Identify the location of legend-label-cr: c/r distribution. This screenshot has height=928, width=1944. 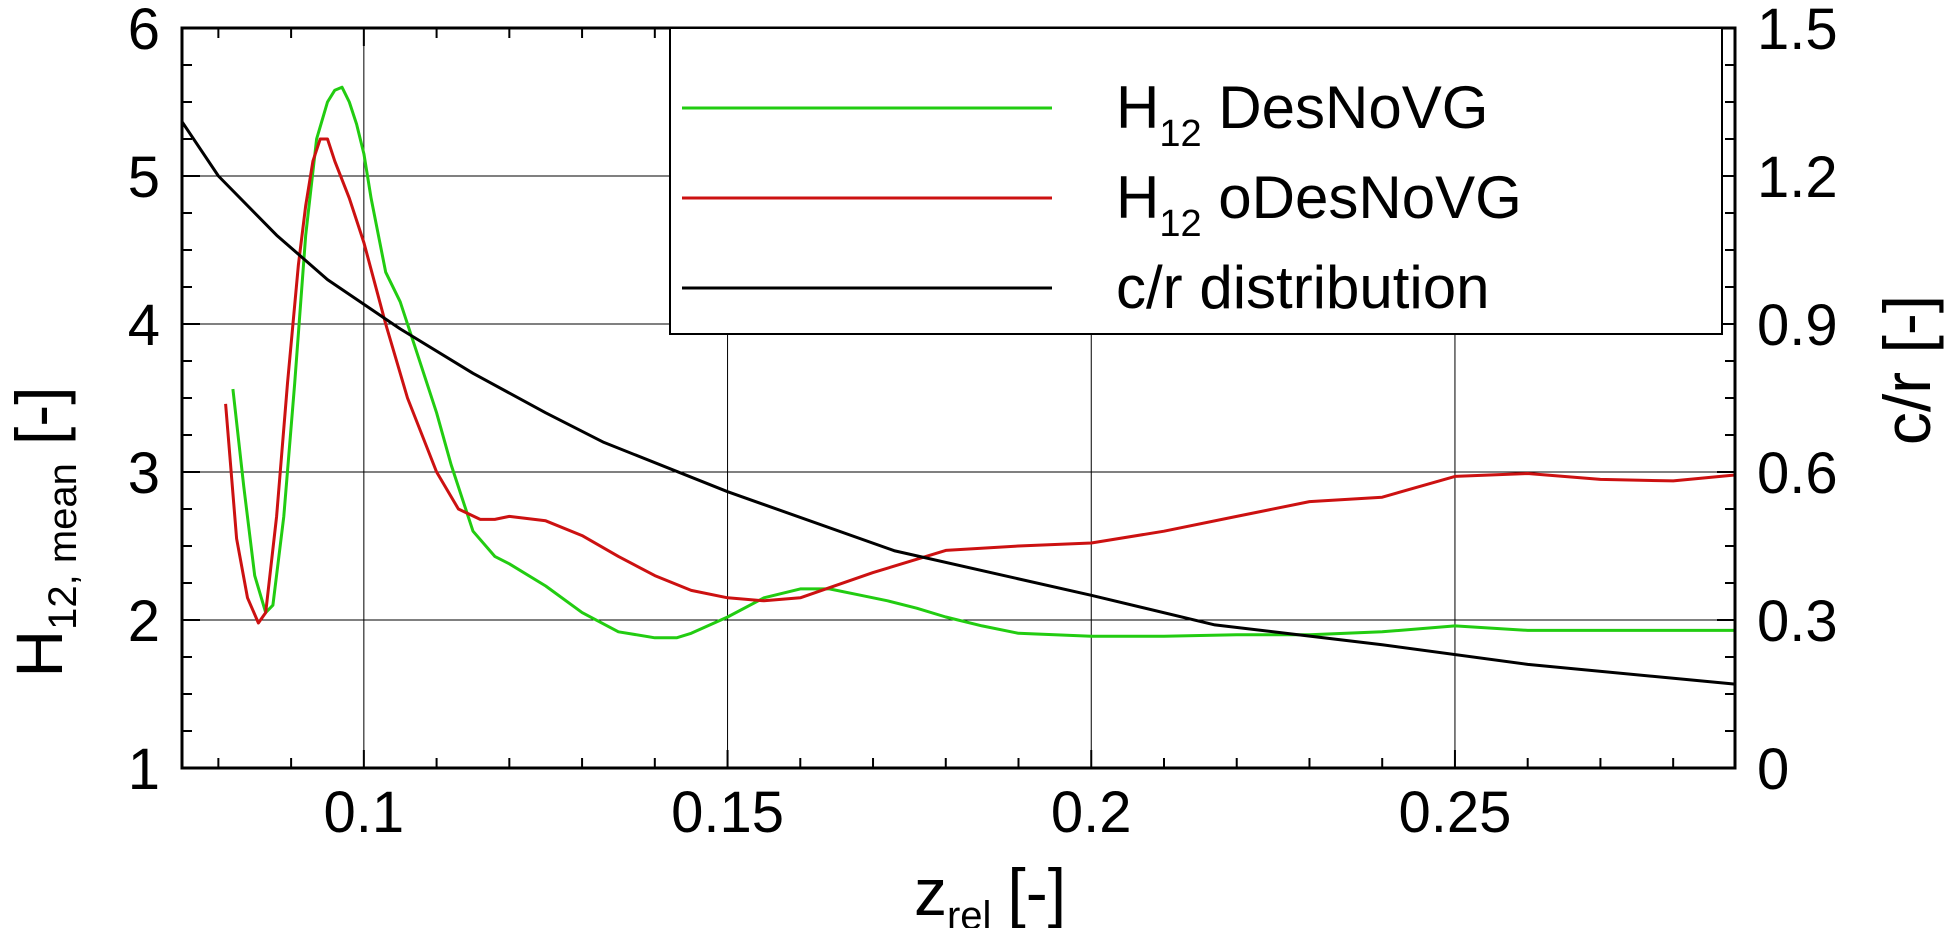
(1302, 287).